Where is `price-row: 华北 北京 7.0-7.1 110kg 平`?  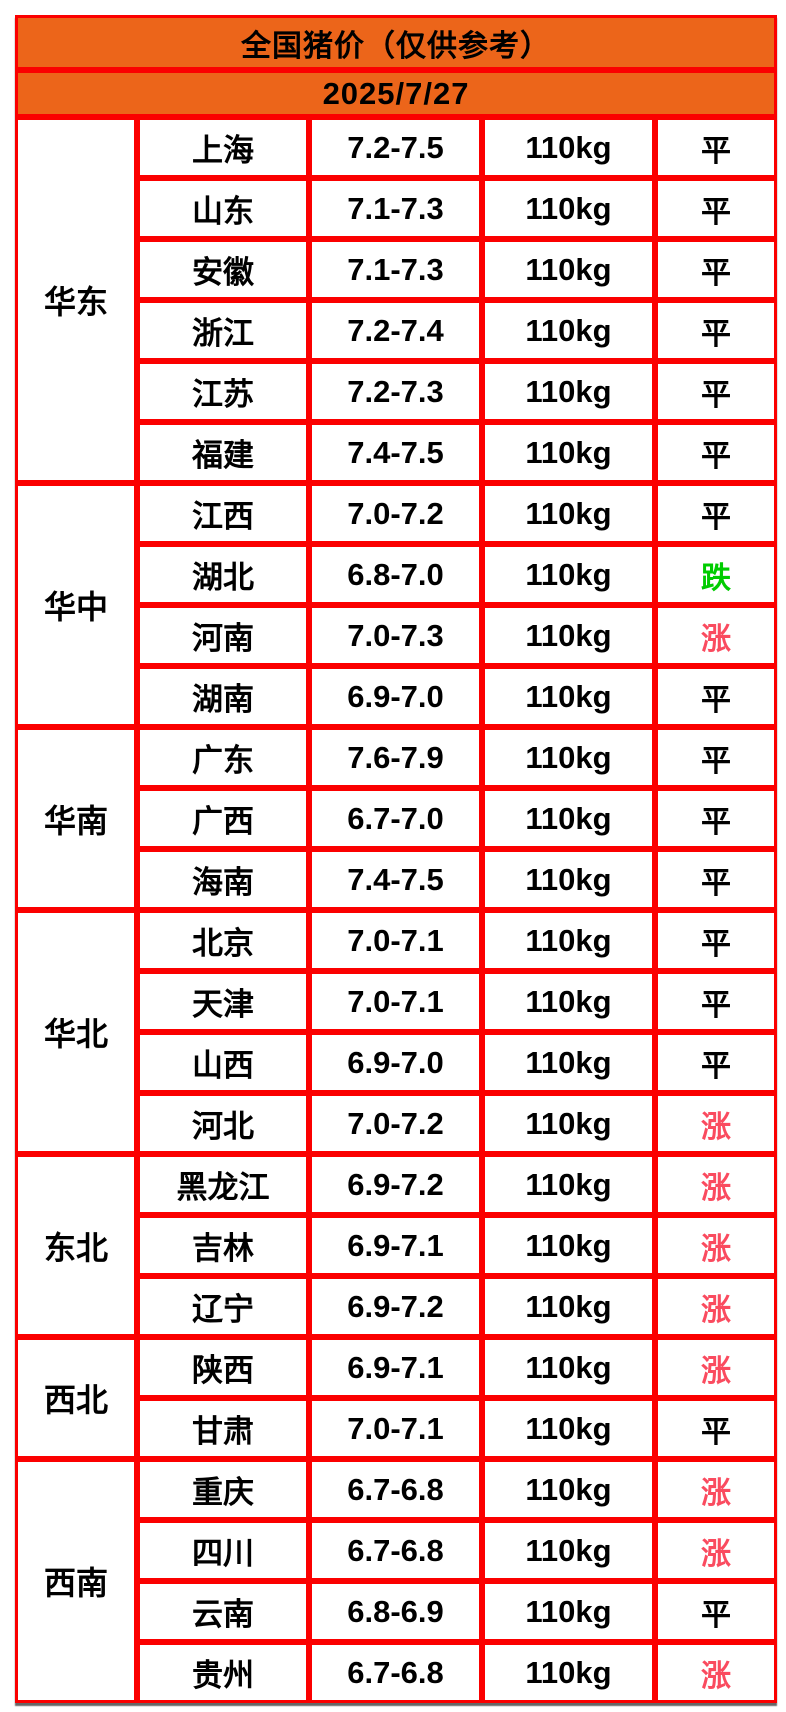 price-row: 华北 北京 7.0-7.1 110kg 平 is located at coordinates (396, 1032).